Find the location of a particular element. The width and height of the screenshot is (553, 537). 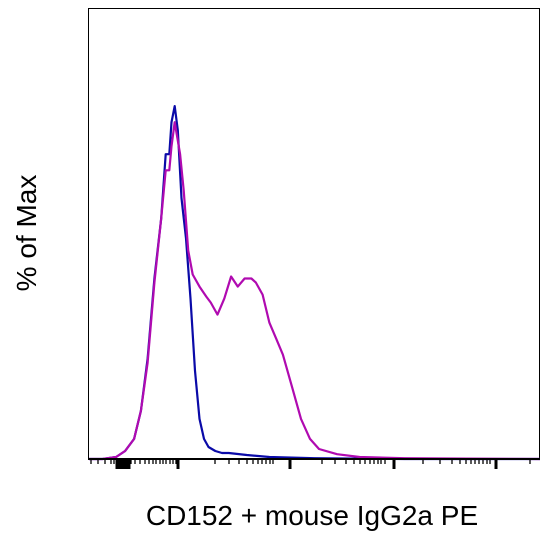

y-axis-label: % of Max is located at coordinates (26, 233).